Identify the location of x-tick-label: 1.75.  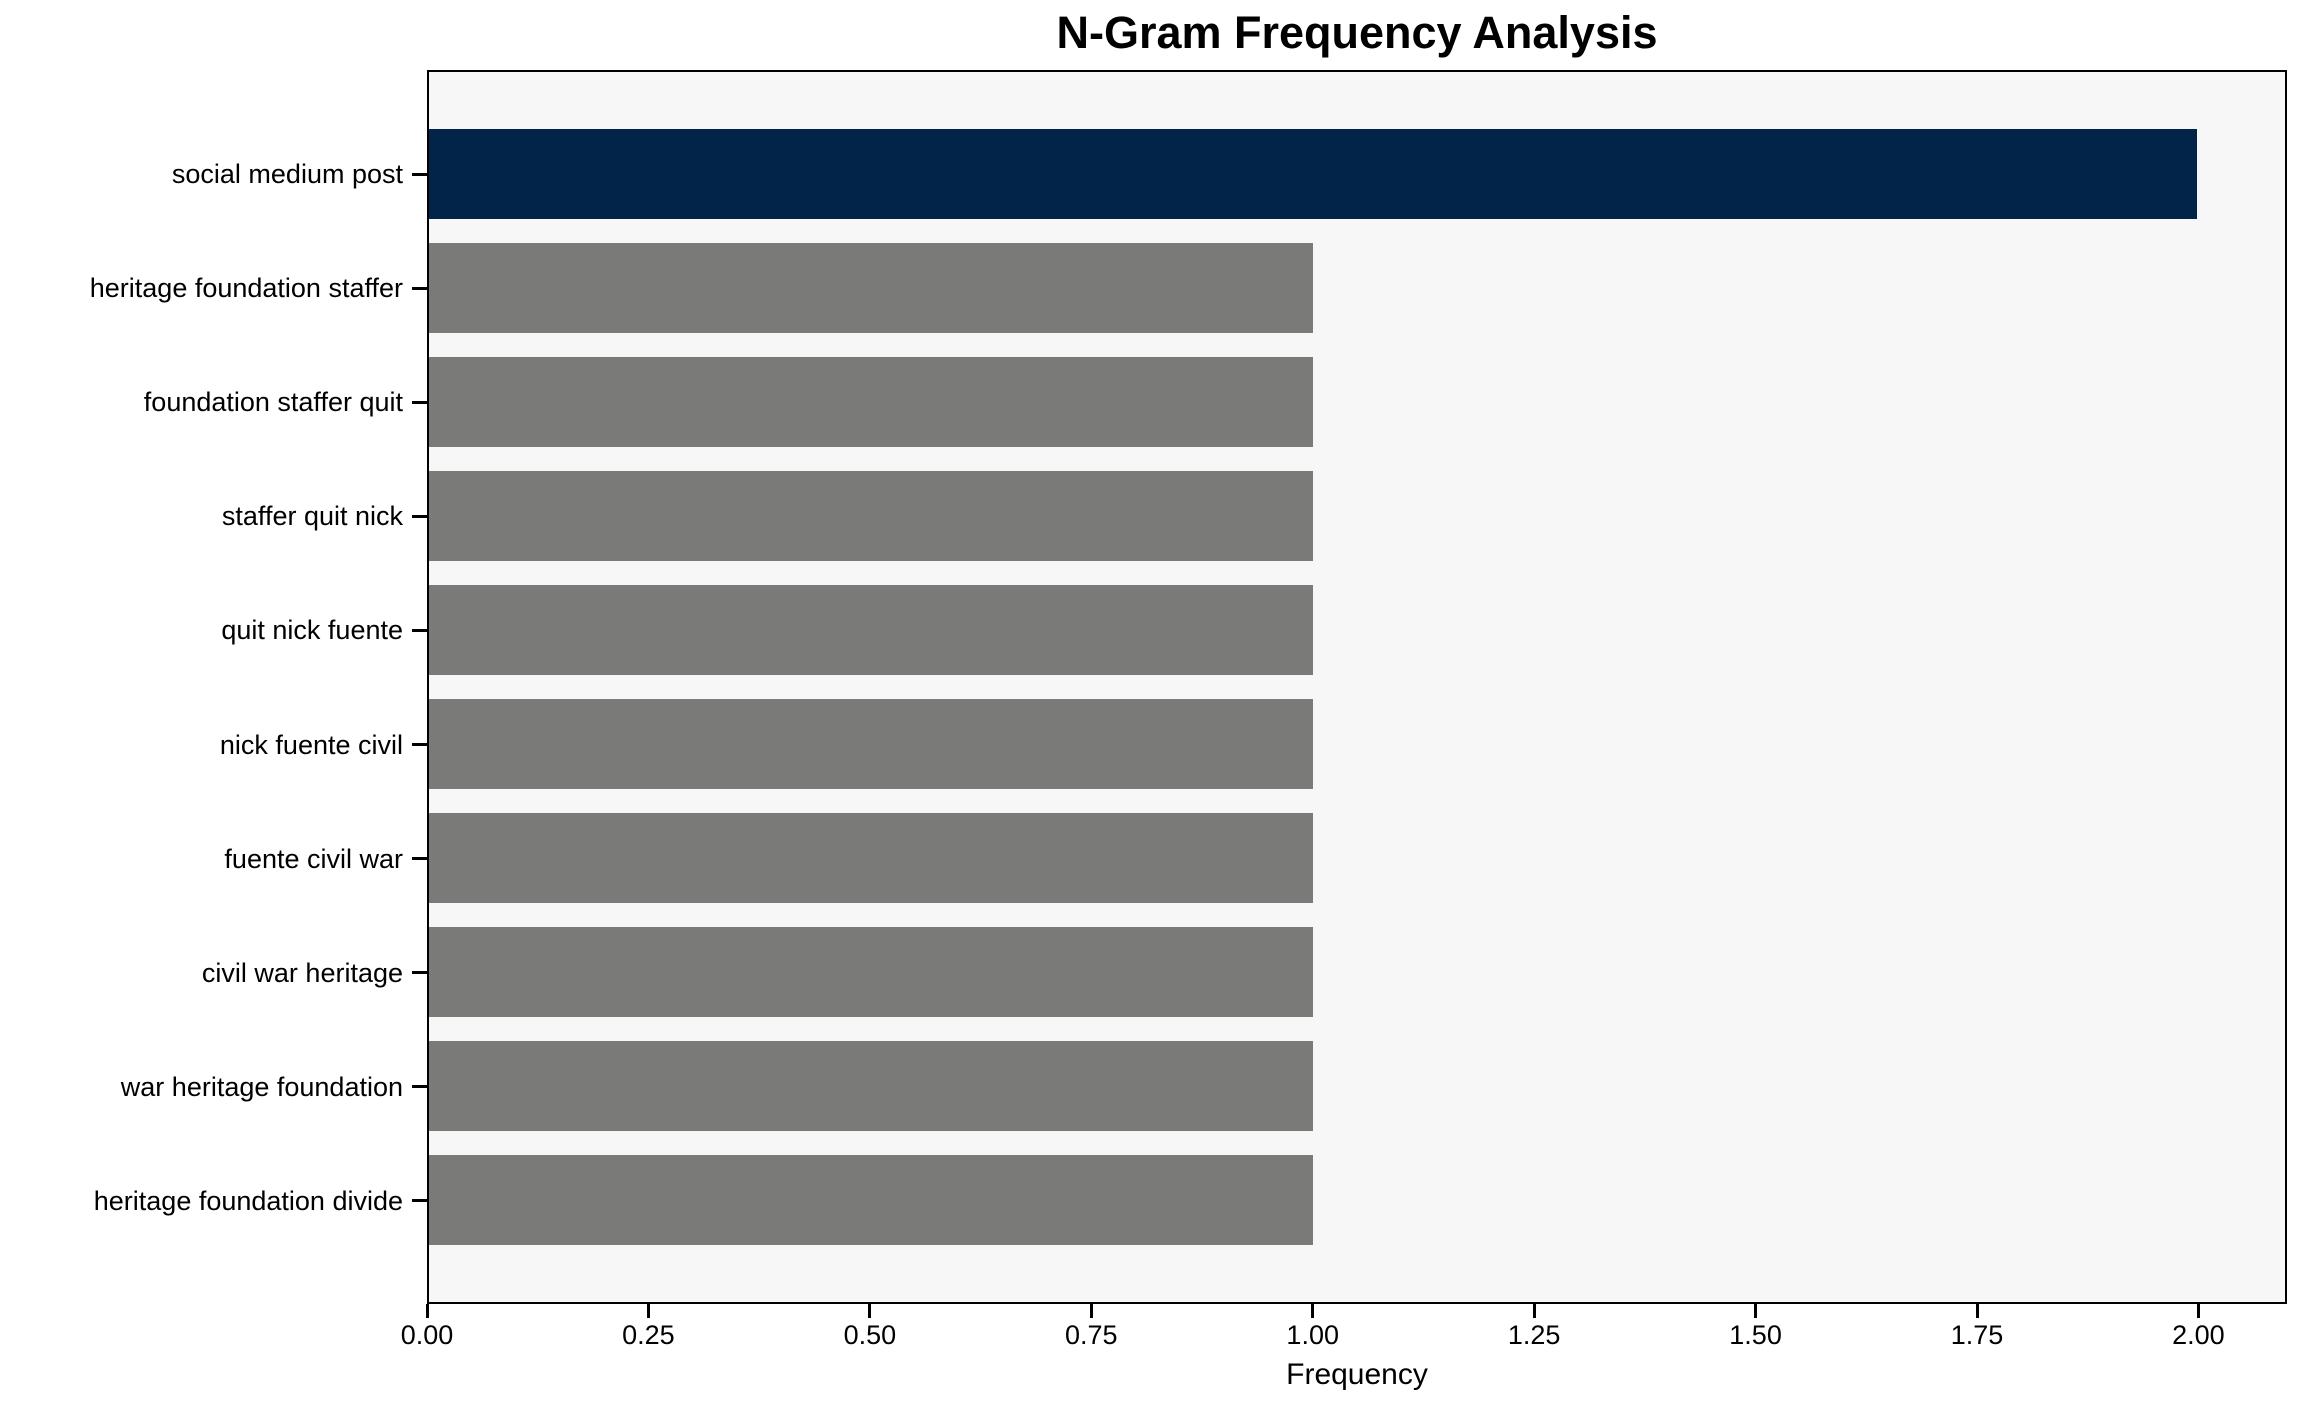
(1977, 1335).